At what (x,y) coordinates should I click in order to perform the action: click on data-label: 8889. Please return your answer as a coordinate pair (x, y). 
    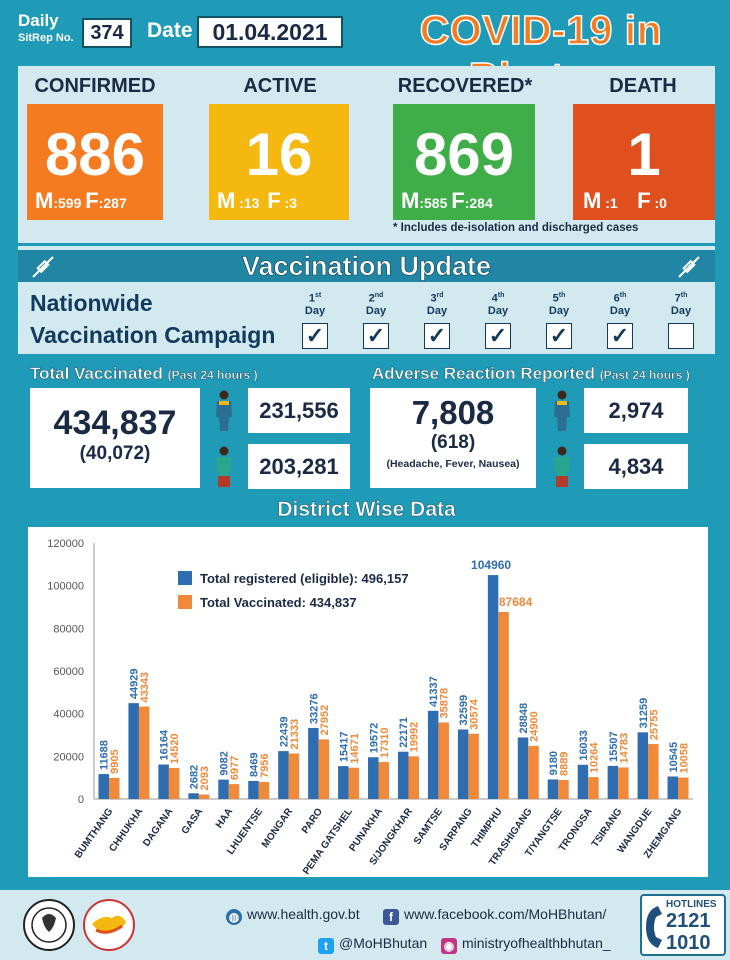
    Looking at the image, I should click on (564, 764).